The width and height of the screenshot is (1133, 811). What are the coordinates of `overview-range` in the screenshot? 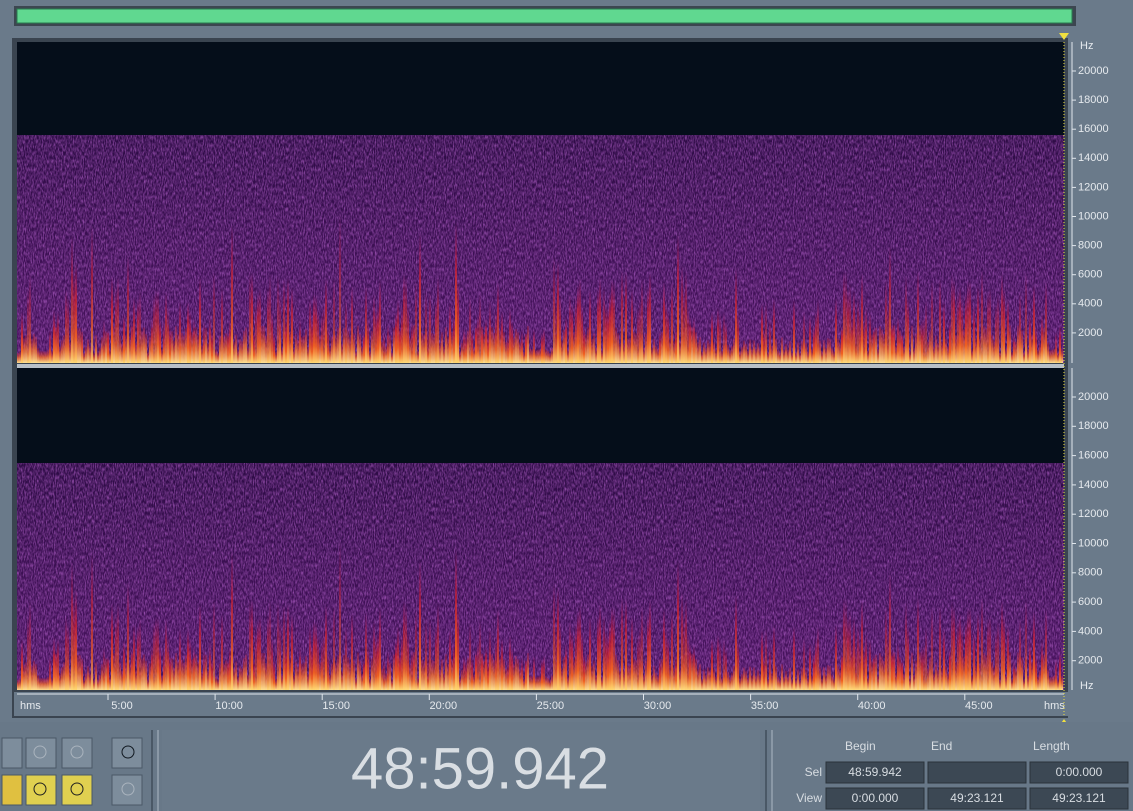 It's located at (544, 16).